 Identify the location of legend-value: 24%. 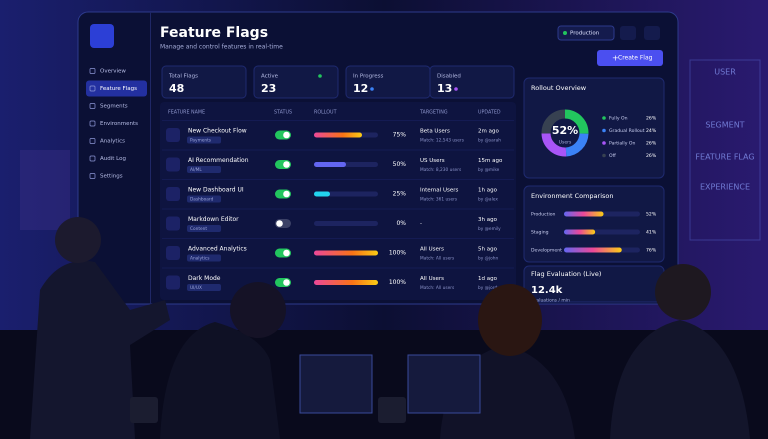
(651, 131).